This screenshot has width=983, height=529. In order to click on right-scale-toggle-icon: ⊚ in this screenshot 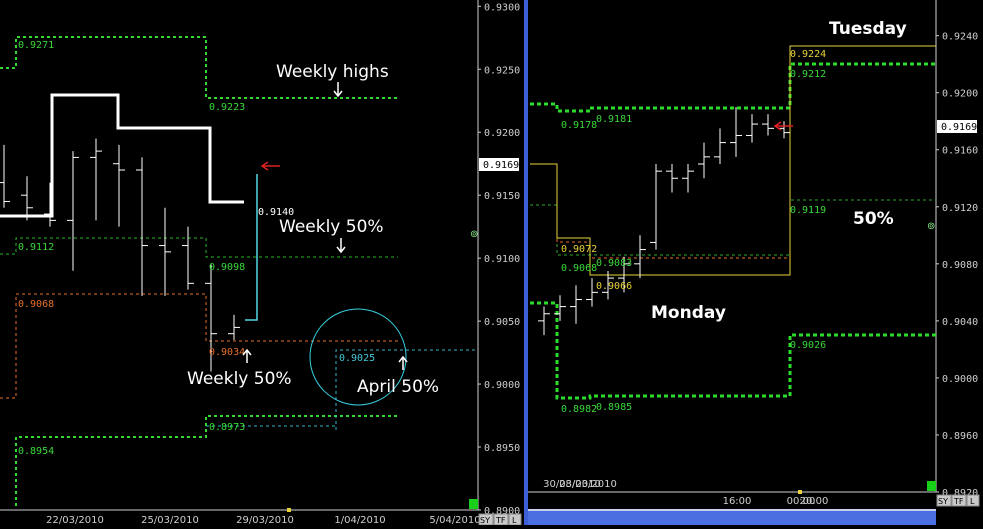, I will do `click(931, 226)`.